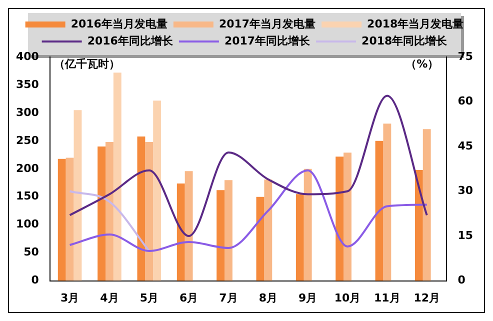  I want to click on x-tick-label: 12月, so click(427, 297).